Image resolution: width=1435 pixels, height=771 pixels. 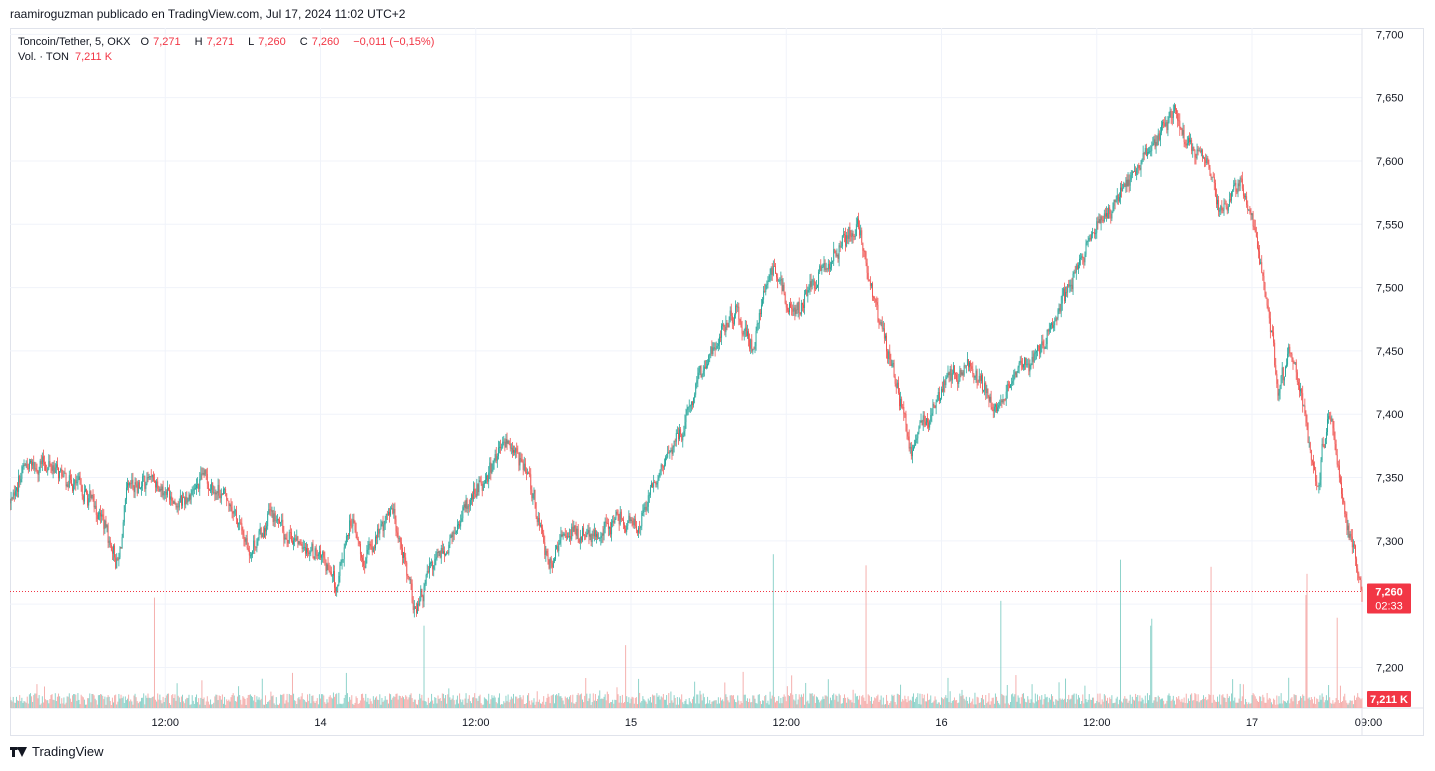 What do you see at coordinates (766, 723) in the screenshot?
I see `time-axis: 12:00 14 12:00 15 12:00 16 12:00 17 09:00` at bounding box center [766, 723].